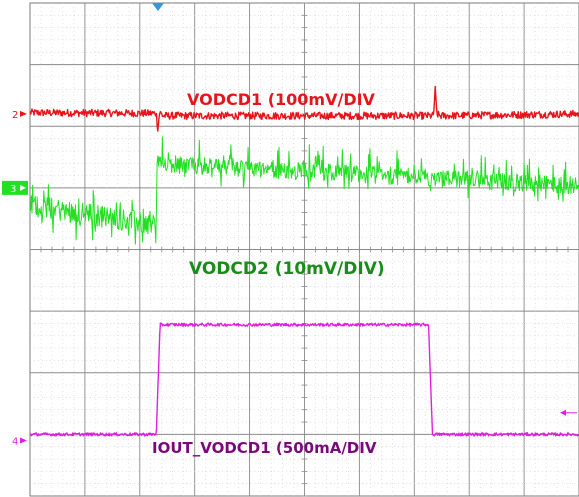 This screenshot has width=579, height=497. I want to click on series-label-vodcd1: VODCD1 (100mV/DIV, so click(281, 99).